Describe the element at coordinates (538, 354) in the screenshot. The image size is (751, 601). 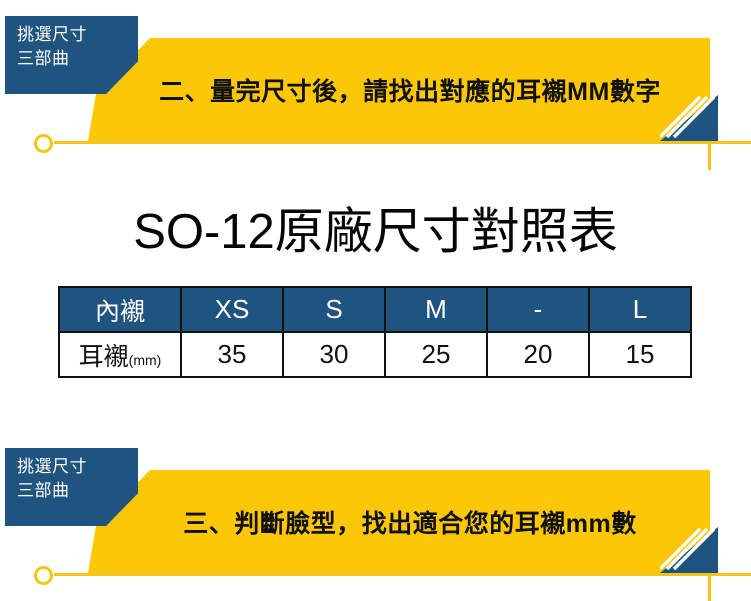
I see `table-cell-dash: 20` at that location.